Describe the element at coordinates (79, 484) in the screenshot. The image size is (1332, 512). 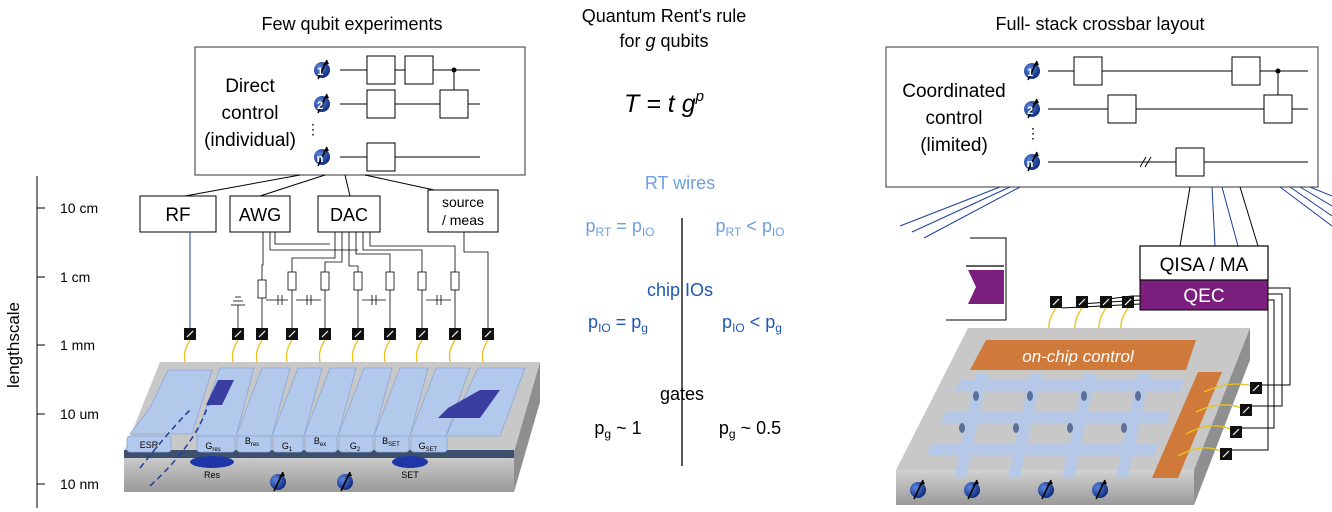
I see `tick-10nm: 10 nm` at that location.